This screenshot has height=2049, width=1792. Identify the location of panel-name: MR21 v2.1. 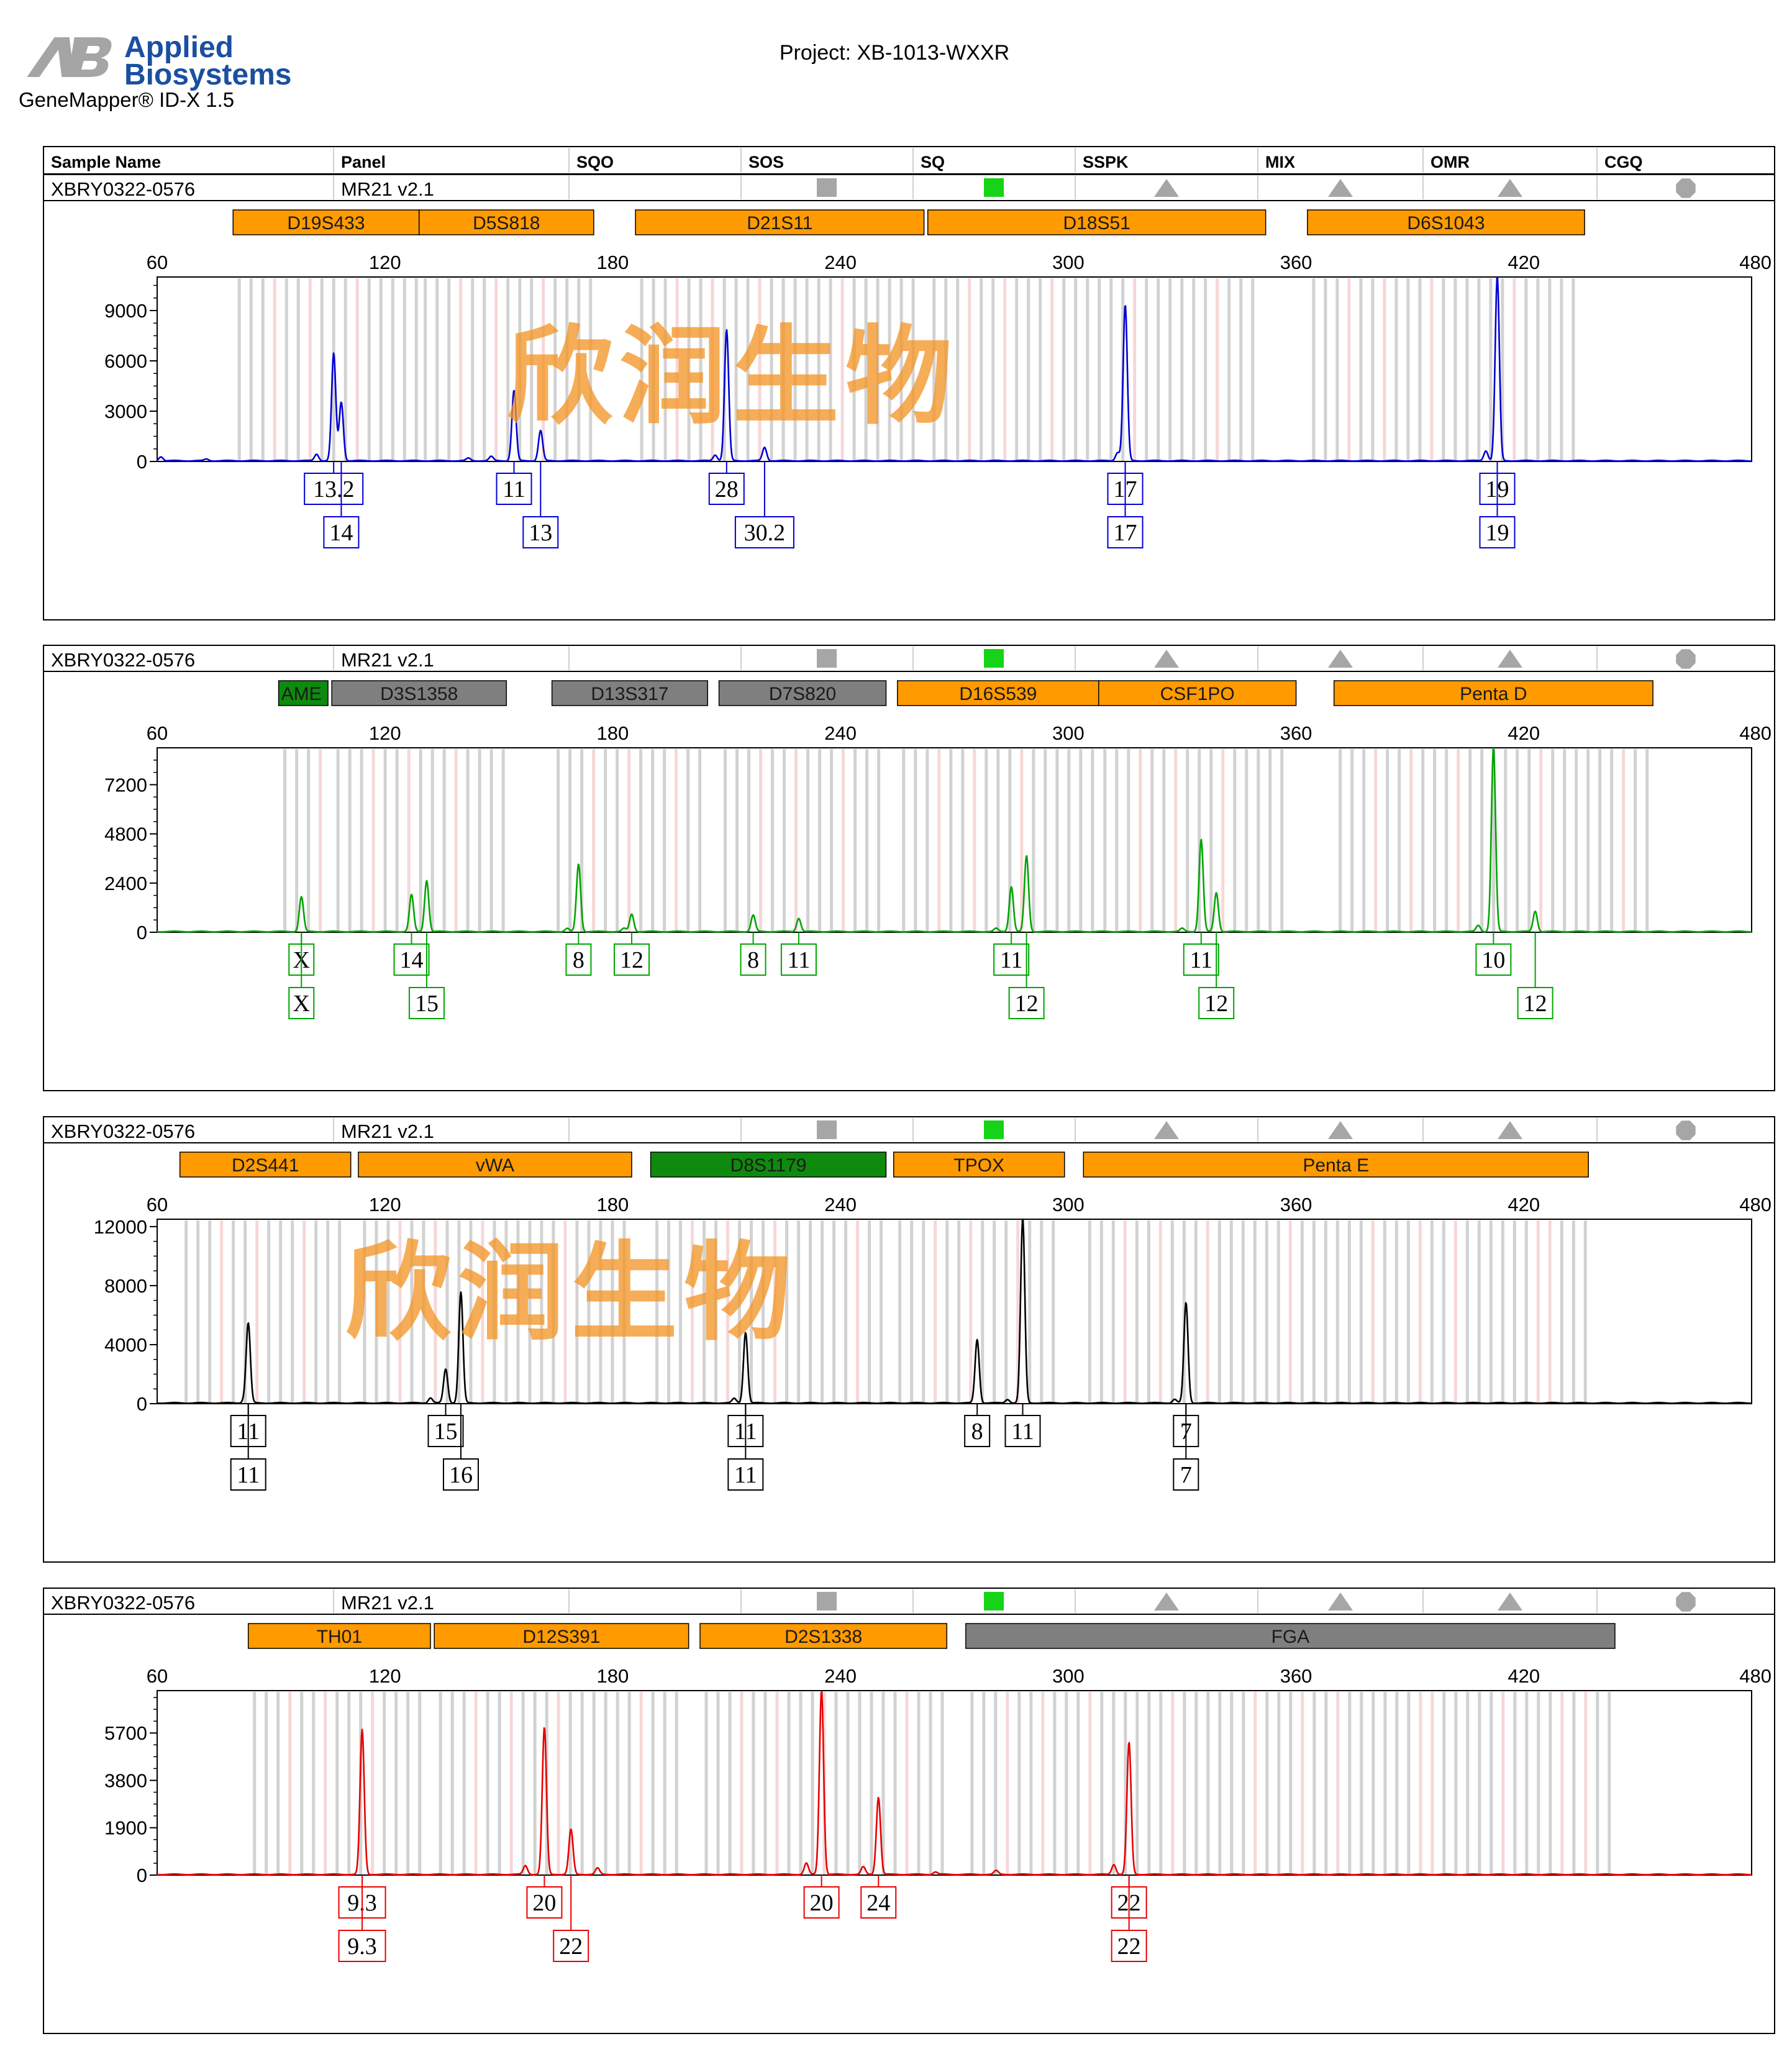
(387, 189).